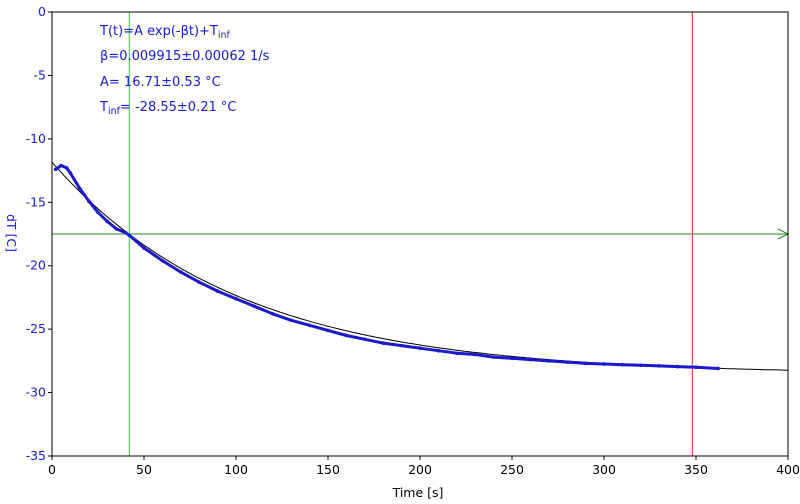 The height and width of the screenshot is (504, 800). I want to click on x-tick-label: 300, so click(604, 469).